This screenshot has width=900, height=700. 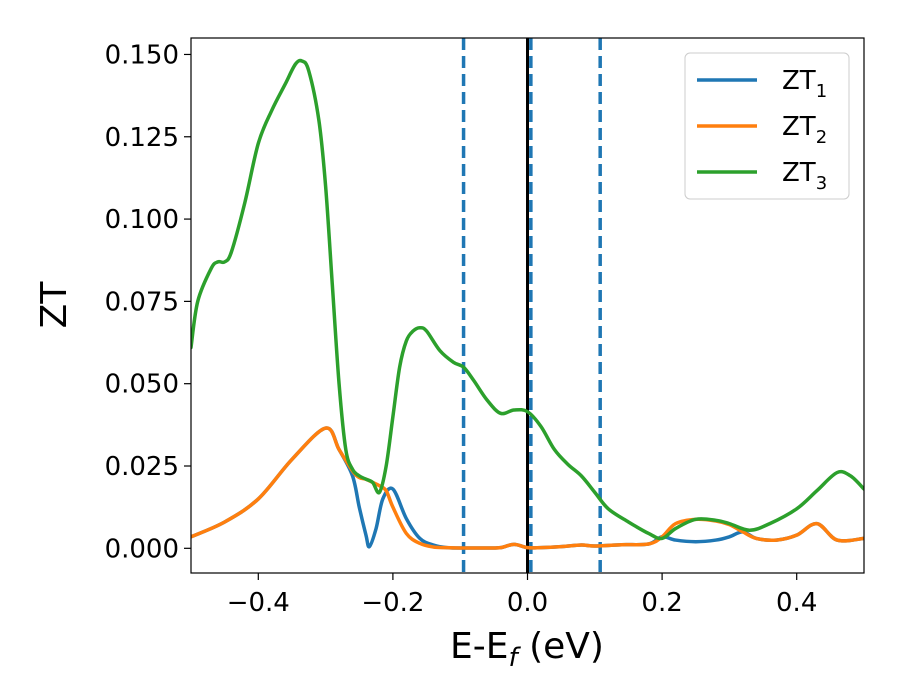 I want to click on legend-label-zt2: ZT2, so click(x=804, y=130).